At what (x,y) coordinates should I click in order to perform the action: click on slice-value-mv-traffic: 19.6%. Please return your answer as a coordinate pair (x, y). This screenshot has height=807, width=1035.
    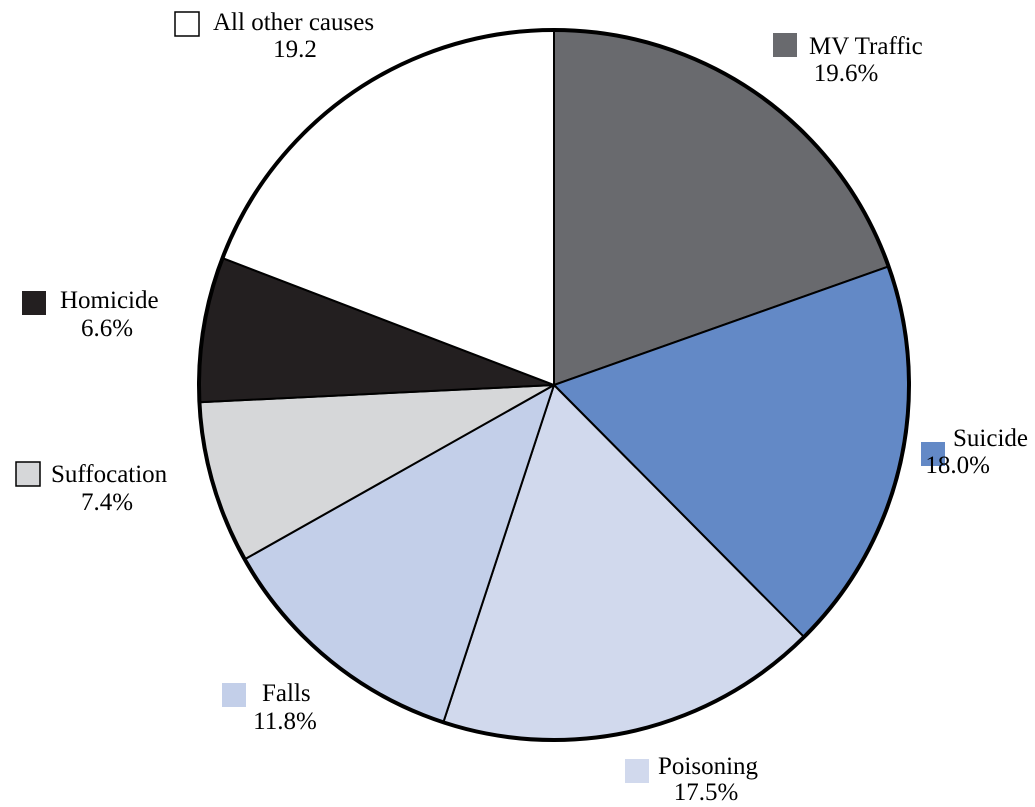
    Looking at the image, I should click on (846, 73).